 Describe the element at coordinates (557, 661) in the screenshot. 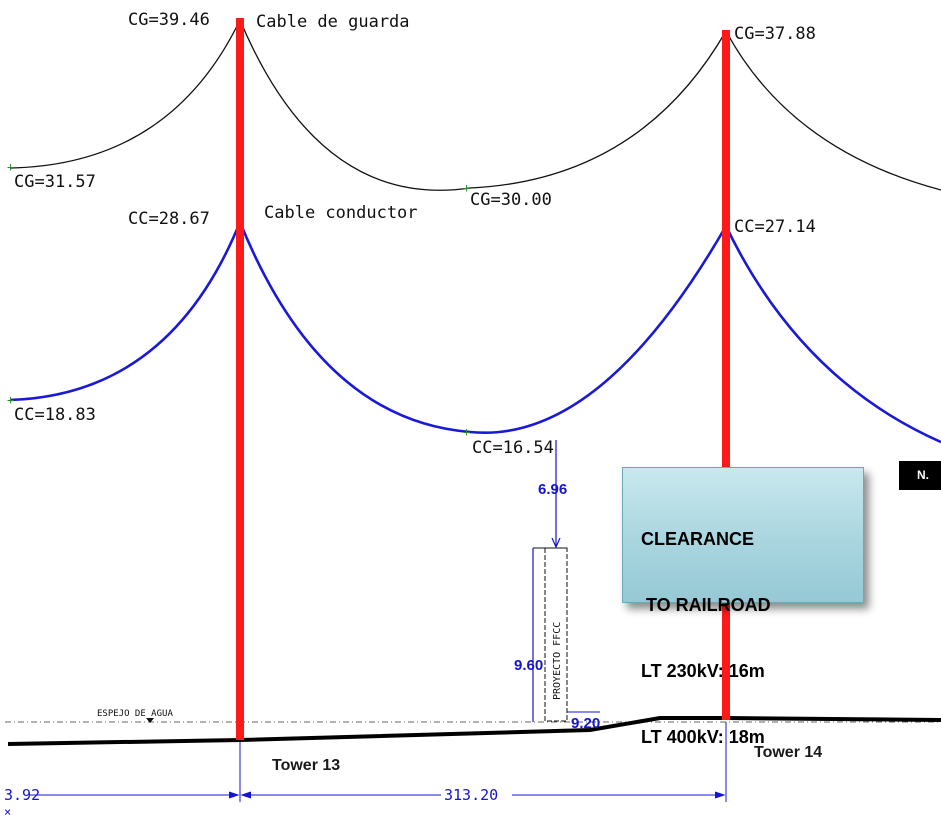

I see `ffcc-project-label: PROYECTO FFCC` at that location.